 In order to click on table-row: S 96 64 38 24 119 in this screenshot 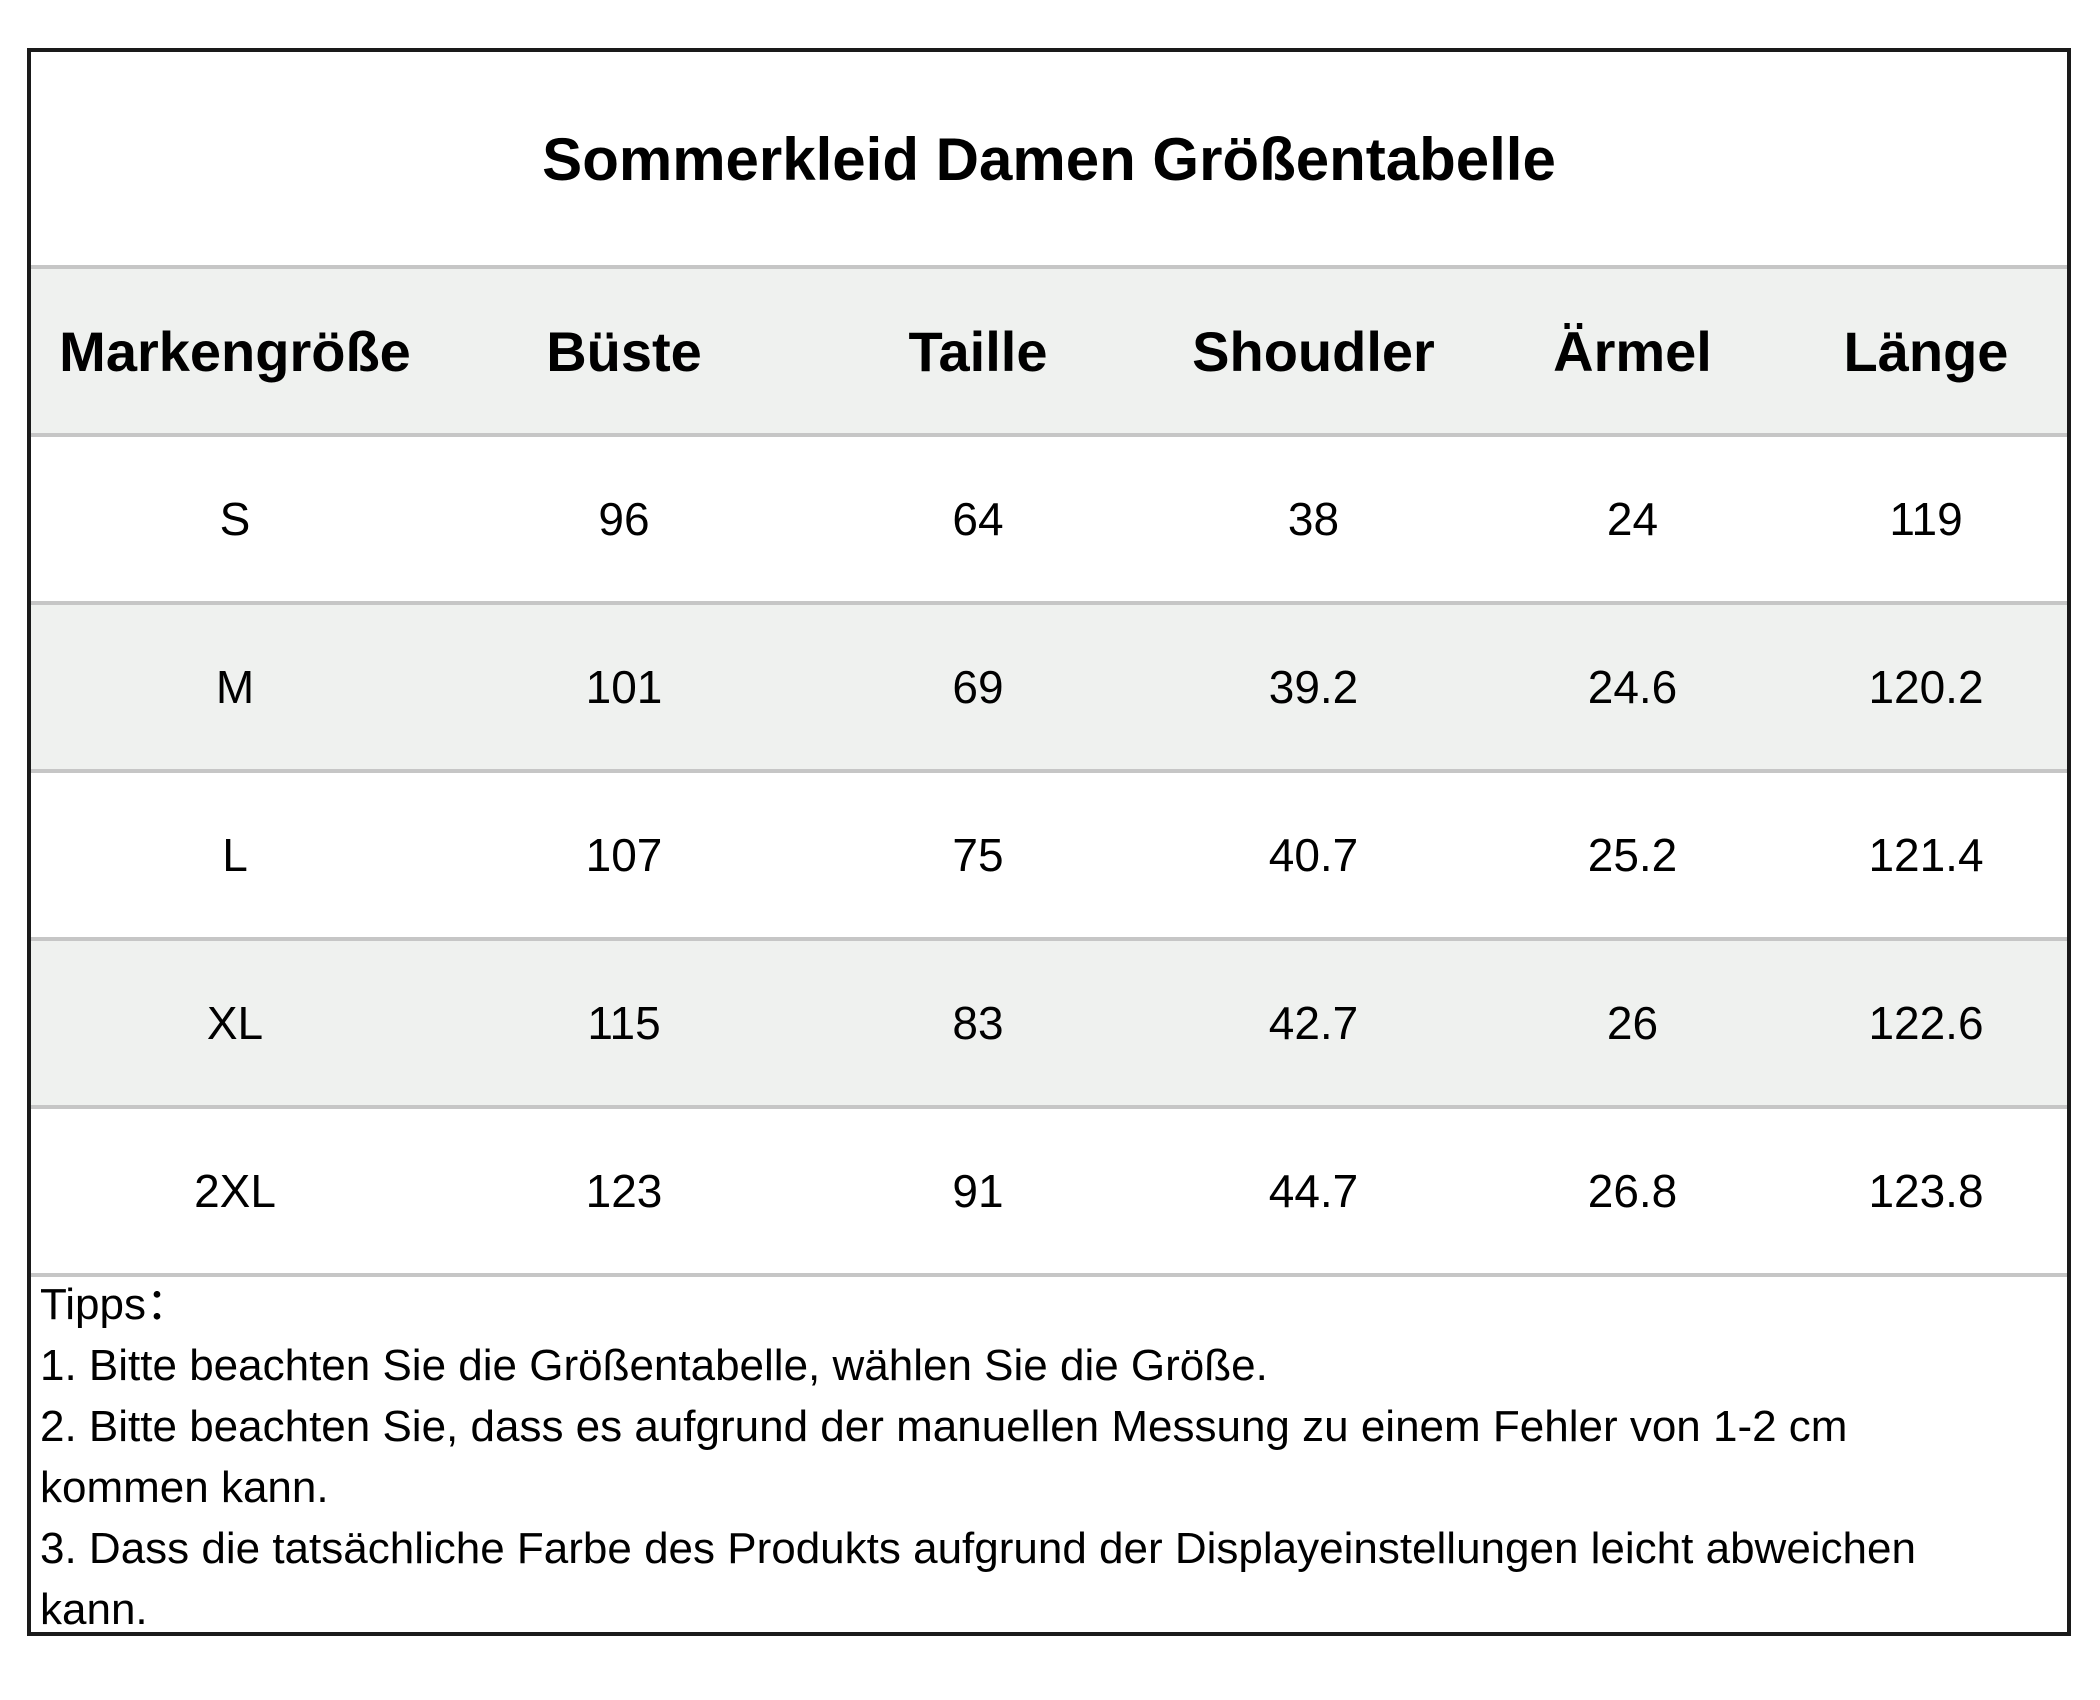, I will do `click(1049, 518)`.